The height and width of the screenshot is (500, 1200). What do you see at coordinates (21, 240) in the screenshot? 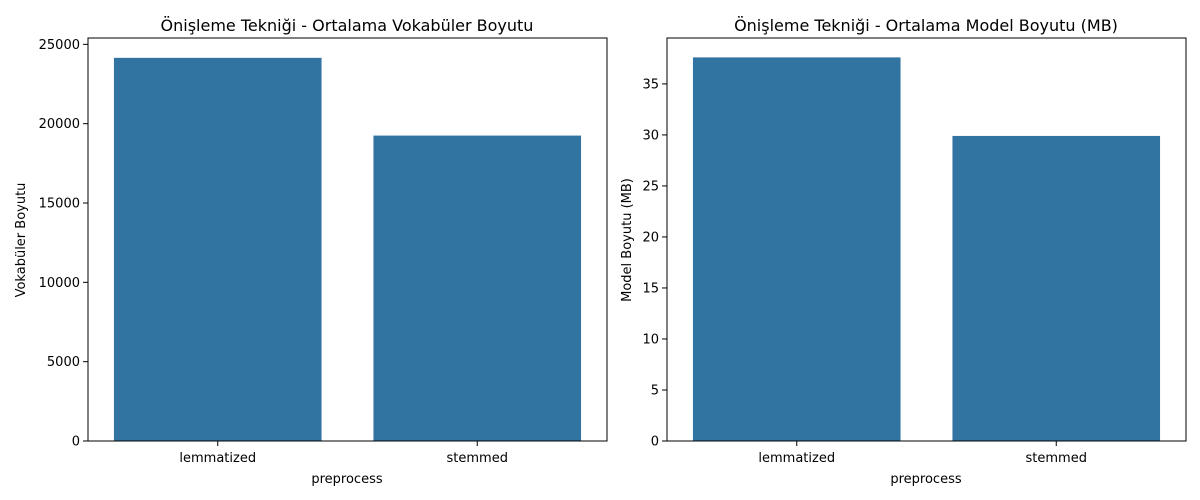
I see `y-axis-label: Vokabüler Boyutu` at bounding box center [21, 240].